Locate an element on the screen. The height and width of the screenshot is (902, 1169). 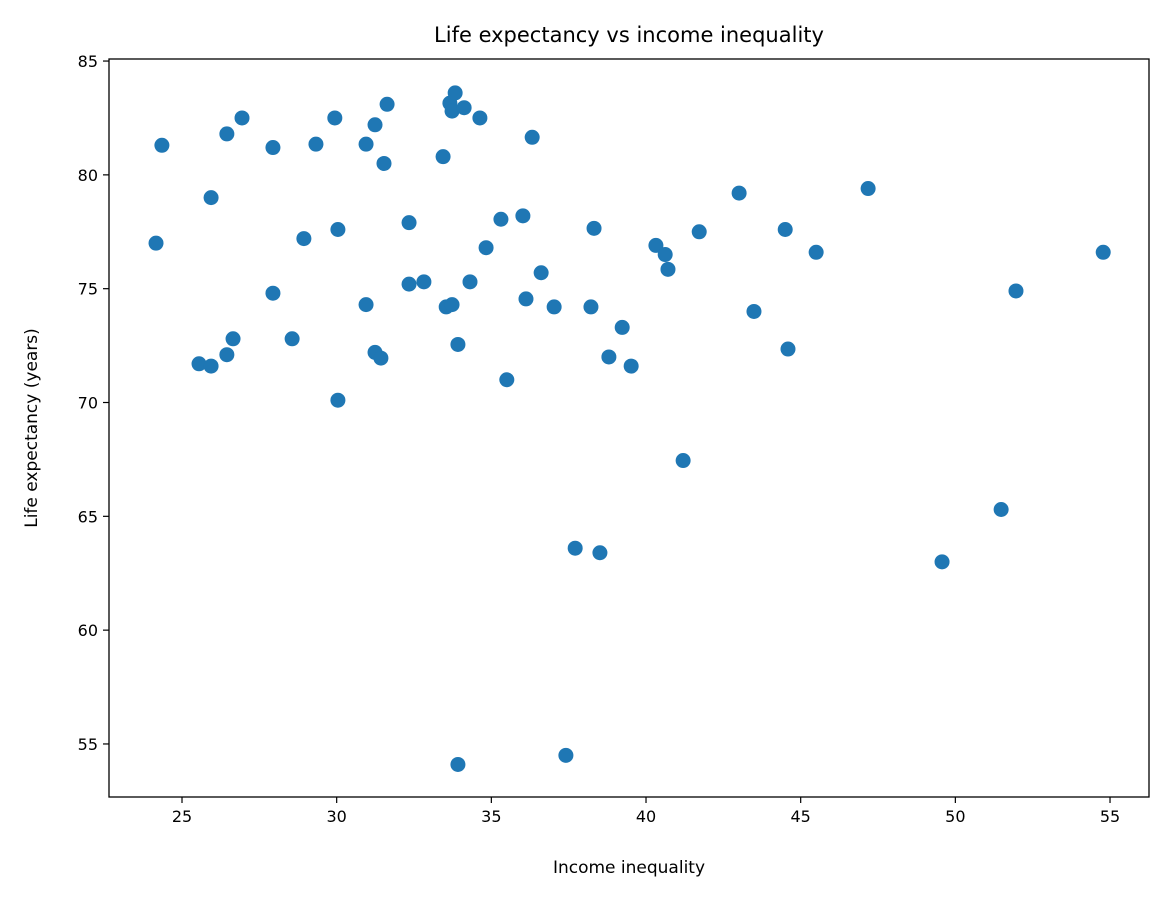
y-tick-label: 75 is located at coordinates (88, 289).